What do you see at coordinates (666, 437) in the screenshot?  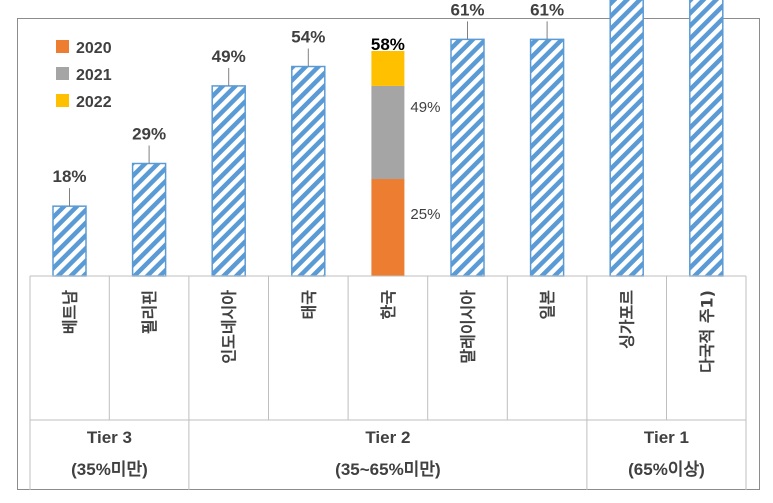 I see `group-label: Tier 1` at bounding box center [666, 437].